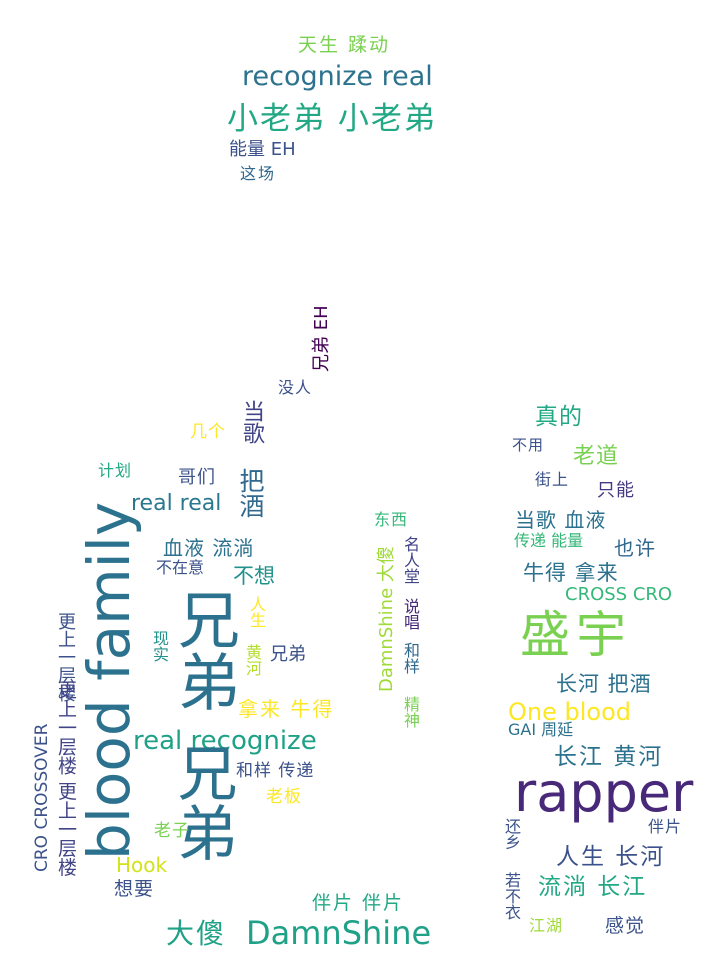  What do you see at coordinates (321, 338) in the screenshot?
I see `word: 兄弟 EH` at bounding box center [321, 338].